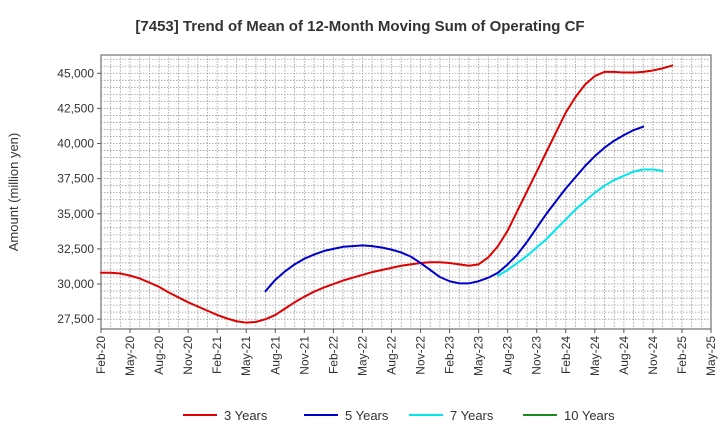 The width and height of the screenshot is (720, 440). What do you see at coordinates (391, 355) in the screenshot?
I see `x-tick-label: Aug-22` at bounding box center [391, 355].